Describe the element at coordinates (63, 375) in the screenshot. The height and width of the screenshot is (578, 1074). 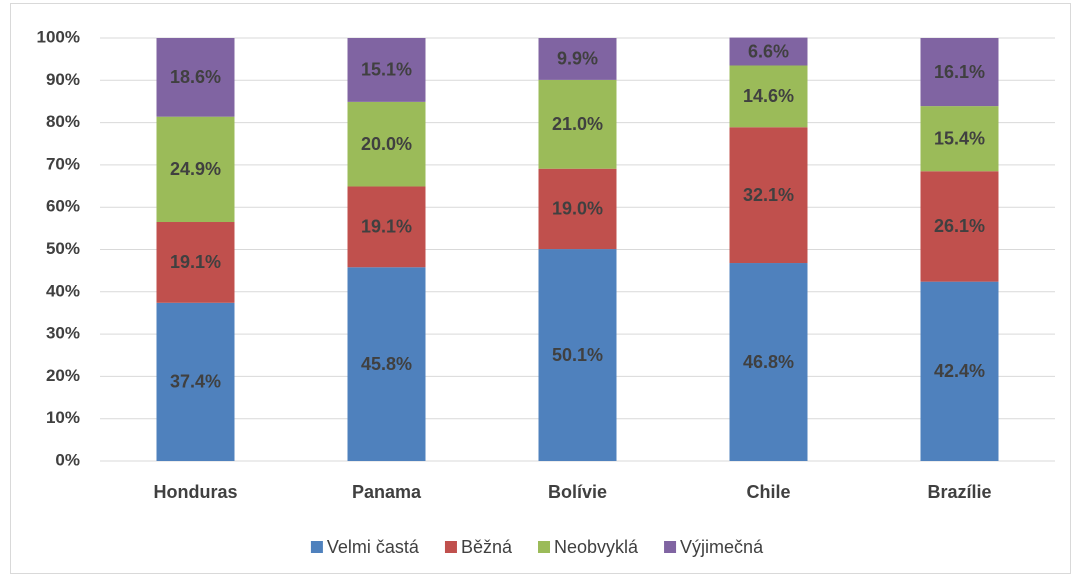
I see `y-tick-label: 20%` at that location.